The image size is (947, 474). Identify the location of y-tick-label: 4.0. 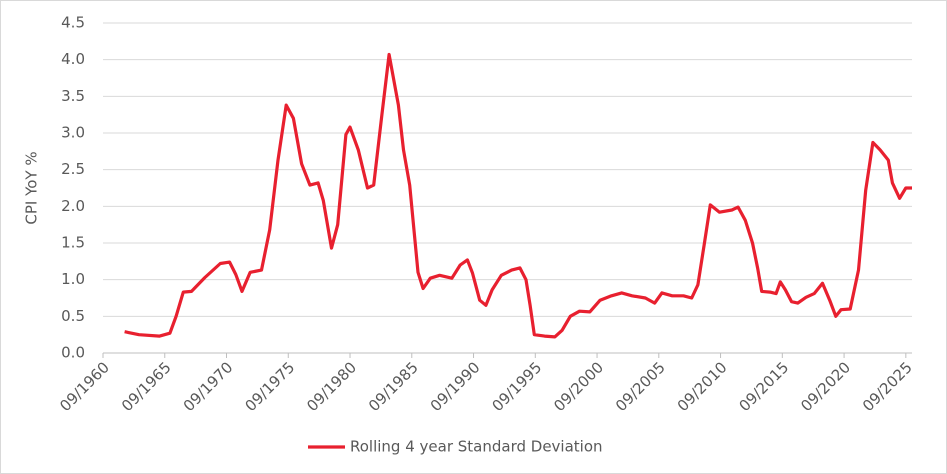
(73, 59).